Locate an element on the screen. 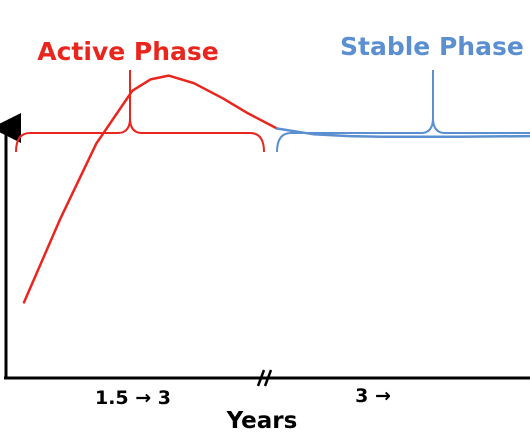 The image size is (530, 442). active-phase-brace is located at coordinates (140, 111).